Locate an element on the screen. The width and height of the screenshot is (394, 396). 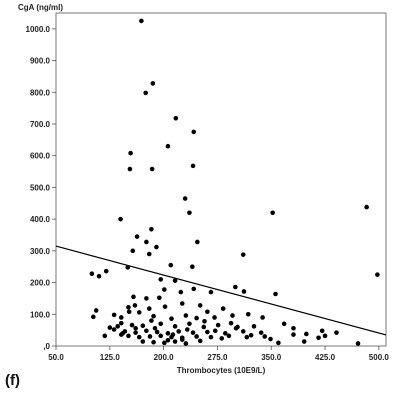
y-tick-label: 400.0 is located at coordinates (40, 219).